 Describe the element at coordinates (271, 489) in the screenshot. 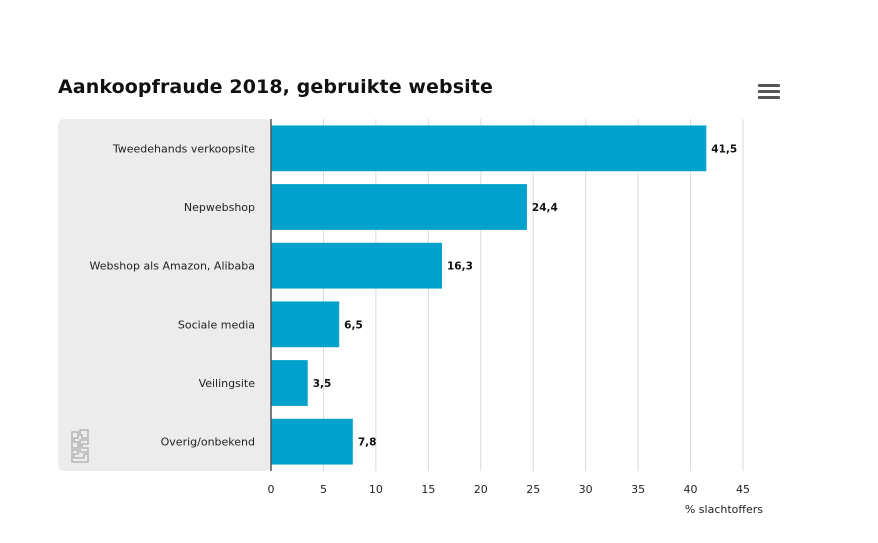

I see `x-tick-label: 0` at that location.